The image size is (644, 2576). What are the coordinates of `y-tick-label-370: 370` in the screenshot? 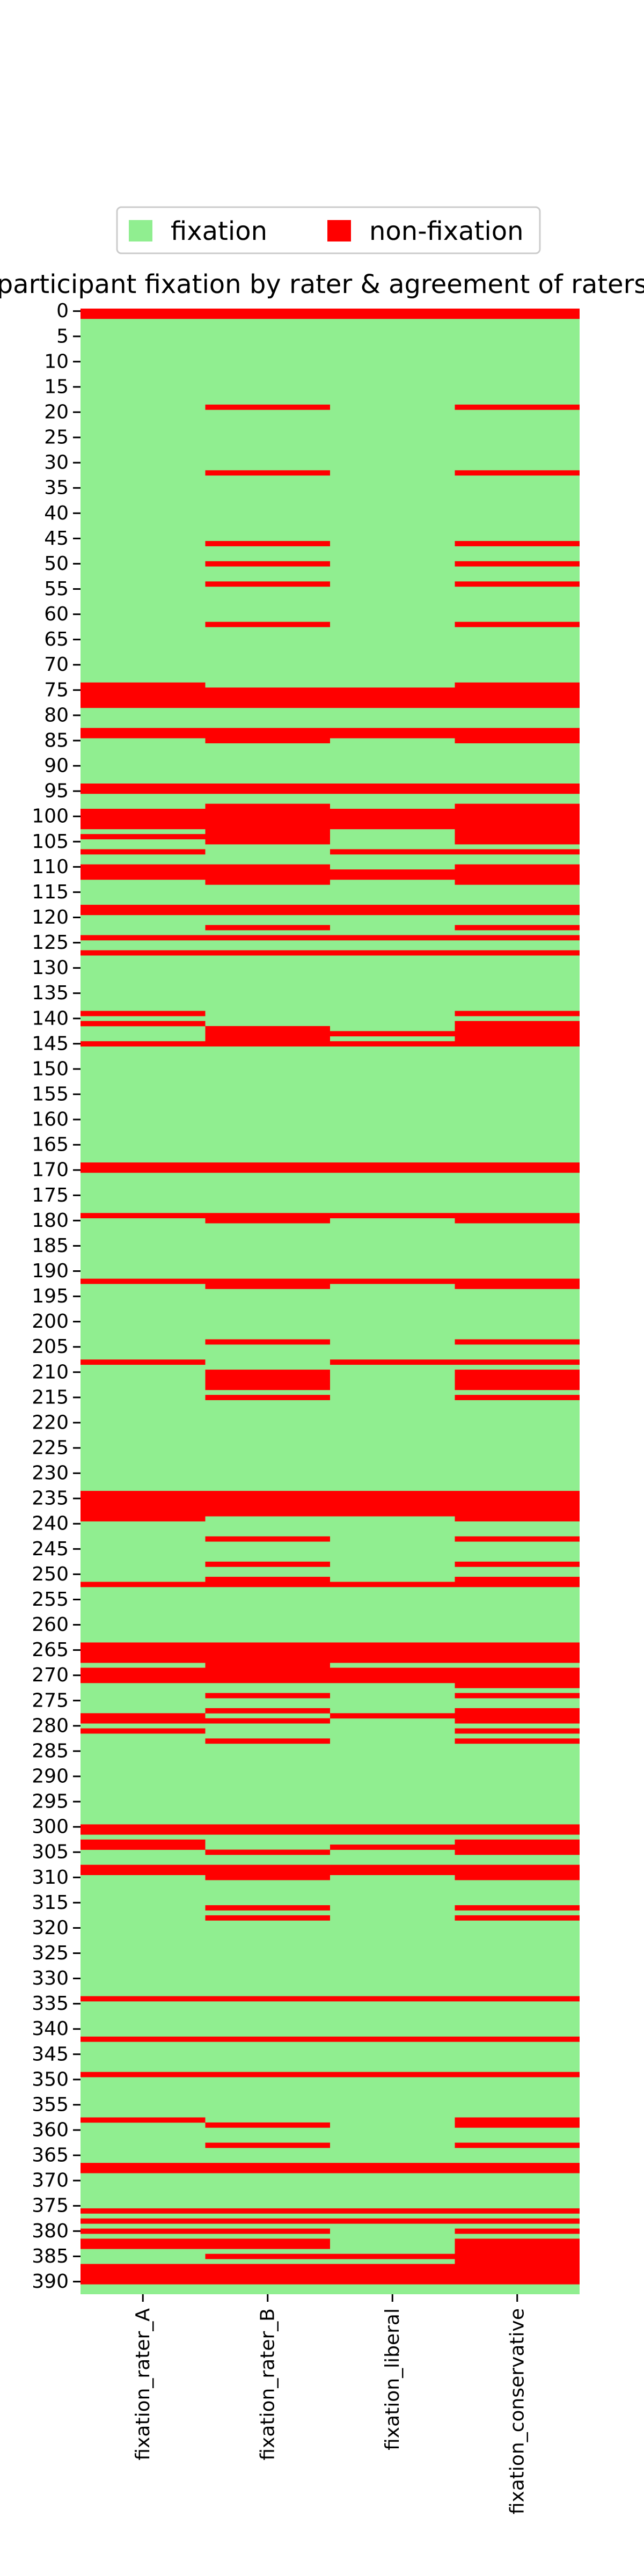 It's located at (50, 2181).